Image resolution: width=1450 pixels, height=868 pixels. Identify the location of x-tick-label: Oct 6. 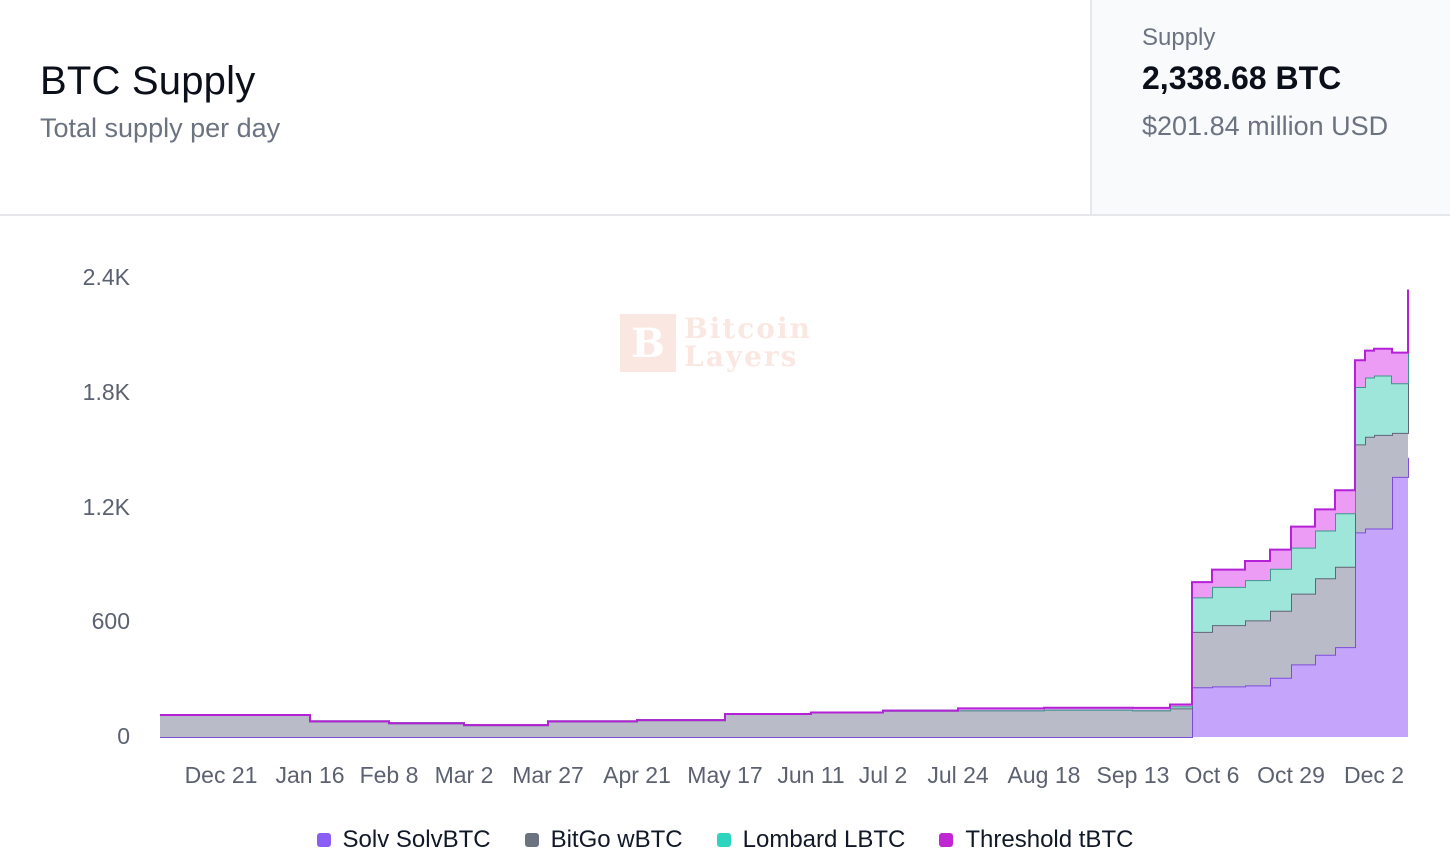
(1212, 775).